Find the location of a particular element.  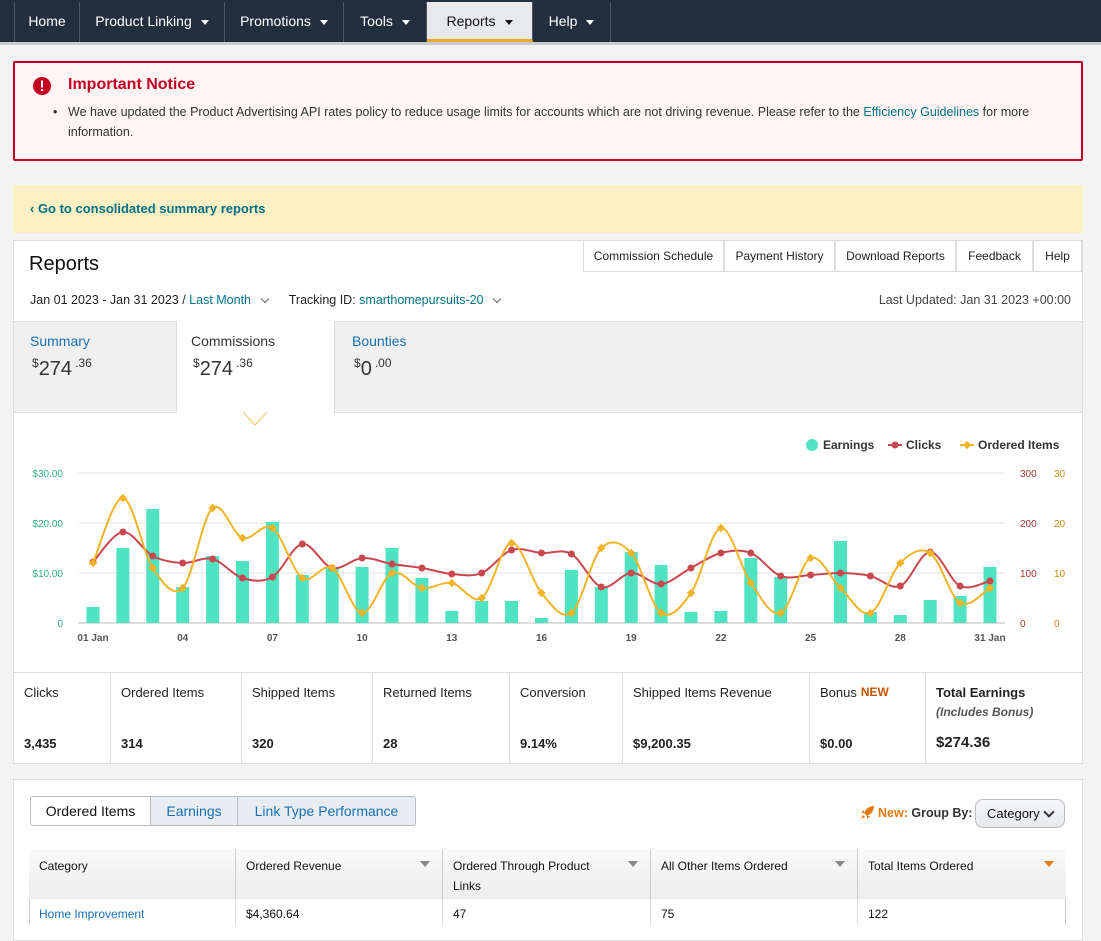

report-button: Payment History is located at coordinates (779, 256).